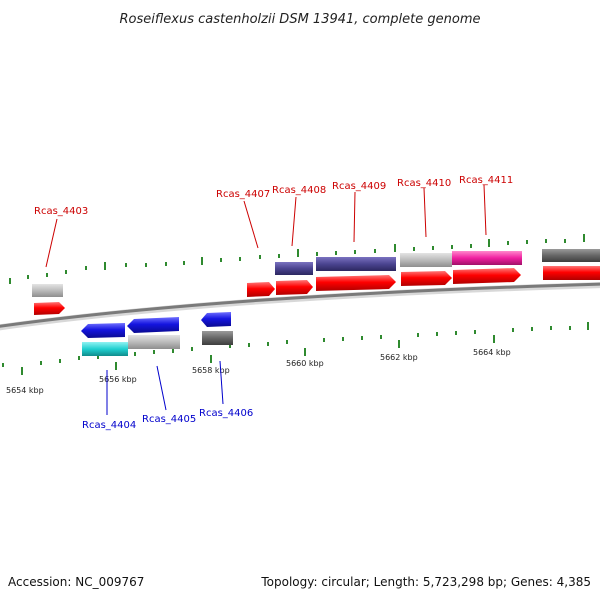 The width and height of the screenshot is (600, 605). Describe the element at coordinates (316, 273) in the screenshot. I see `forward-gene-track` at that location.